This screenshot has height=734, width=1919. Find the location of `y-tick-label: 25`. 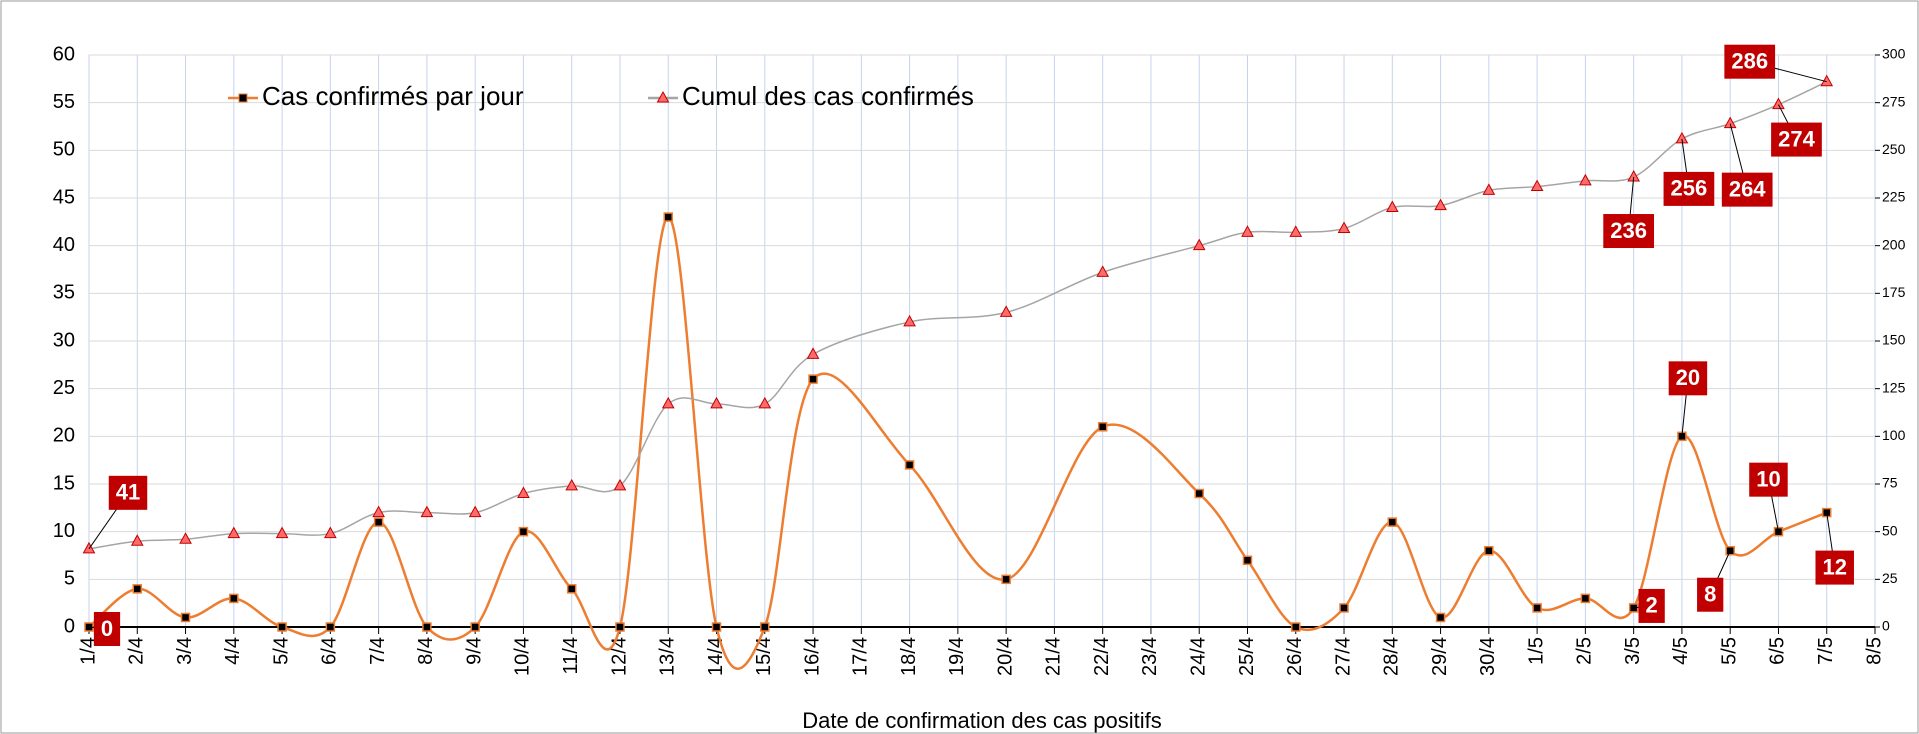

y-tick-label: 25 is located at coordinates (64, 388).